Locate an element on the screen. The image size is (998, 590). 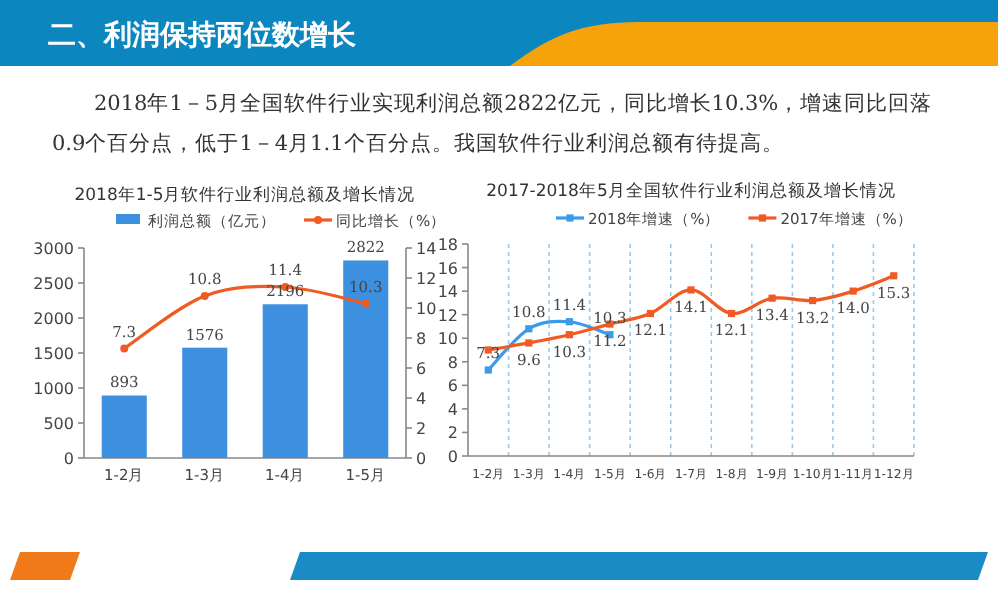
y2-tick-label: 10 is located at coordinates (426, 309).